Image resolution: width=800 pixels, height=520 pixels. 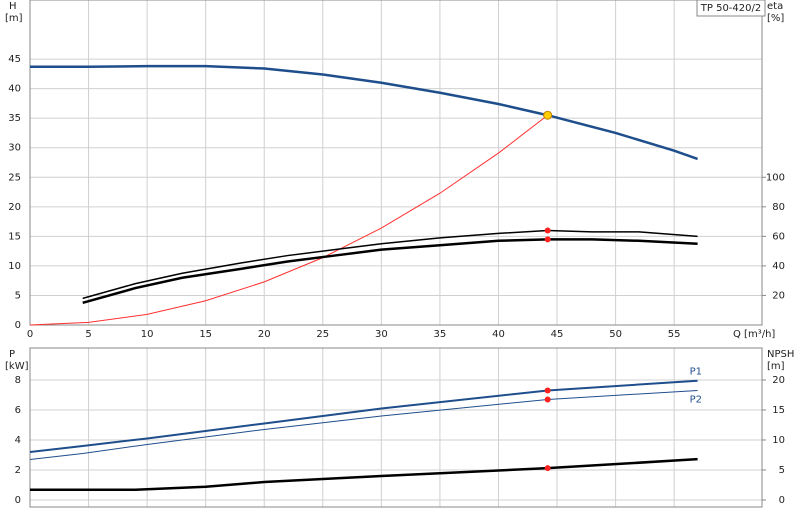 I want to click on y-tick-label: 4, so click(x=18, y=440).